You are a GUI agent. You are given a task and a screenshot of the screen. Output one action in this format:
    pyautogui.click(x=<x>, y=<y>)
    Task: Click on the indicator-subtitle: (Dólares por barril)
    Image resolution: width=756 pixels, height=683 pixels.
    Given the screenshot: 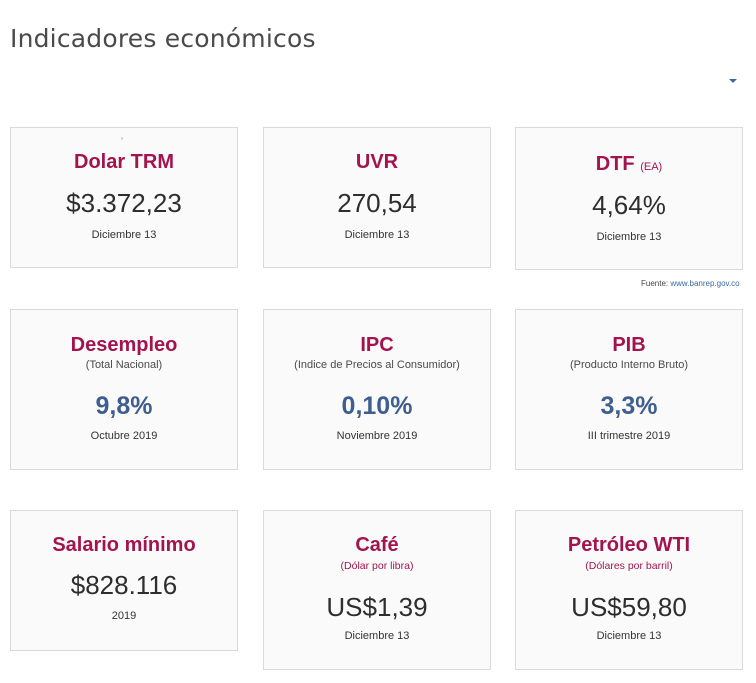 What is the action you would take?
    pyautogui.click(x=629, y=566)
    